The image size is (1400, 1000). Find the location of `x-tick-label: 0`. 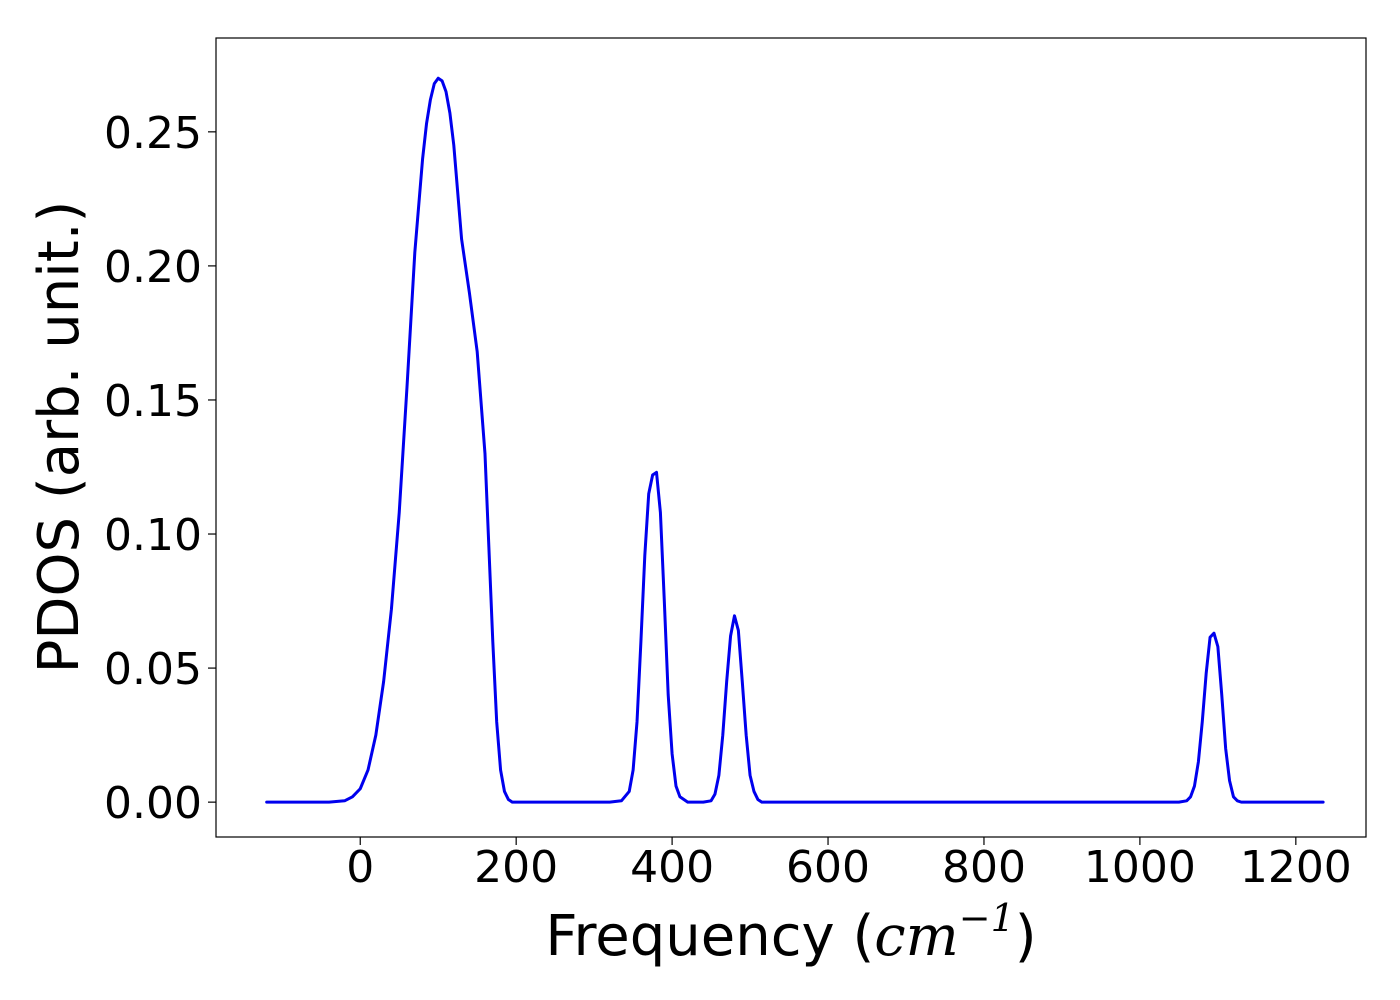

x-tick-label: 0 is located at coordinates (360, 867).